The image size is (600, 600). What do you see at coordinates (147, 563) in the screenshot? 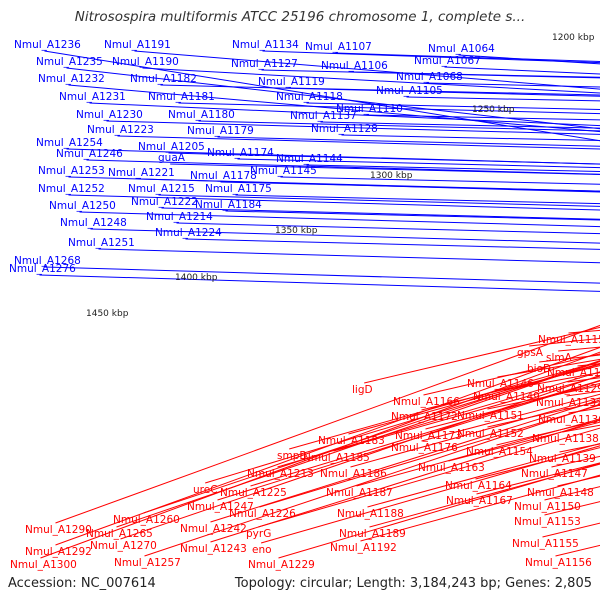
I see `reverse-gene-label: Nmul_A1257` at bounding box center [147, 563].